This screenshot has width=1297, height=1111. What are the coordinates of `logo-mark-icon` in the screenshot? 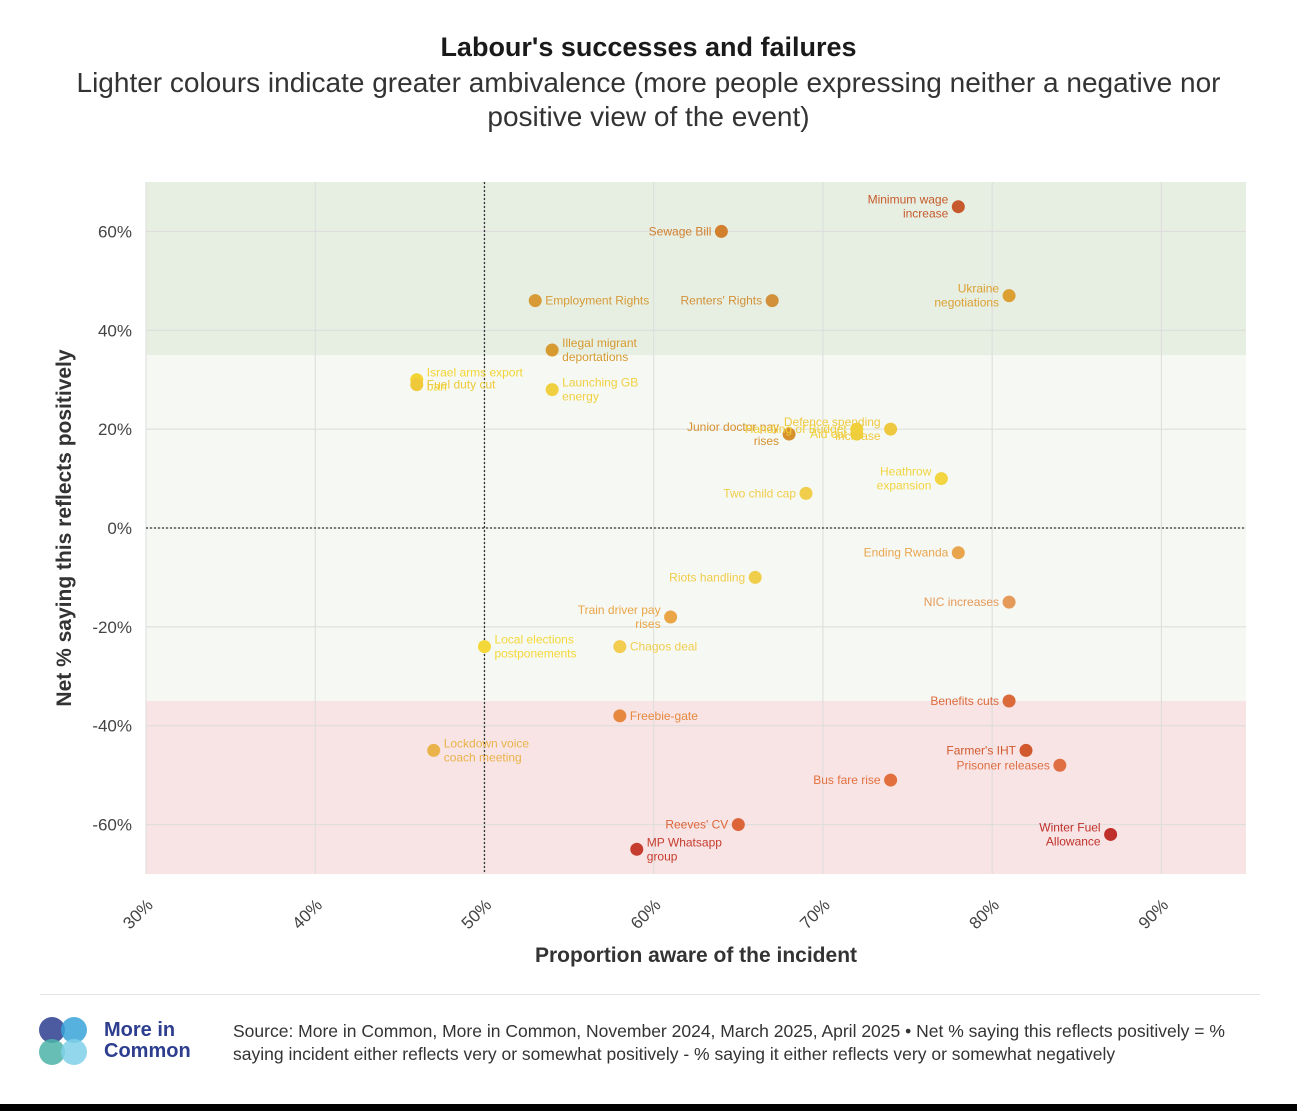 It's located at (63, 1041).